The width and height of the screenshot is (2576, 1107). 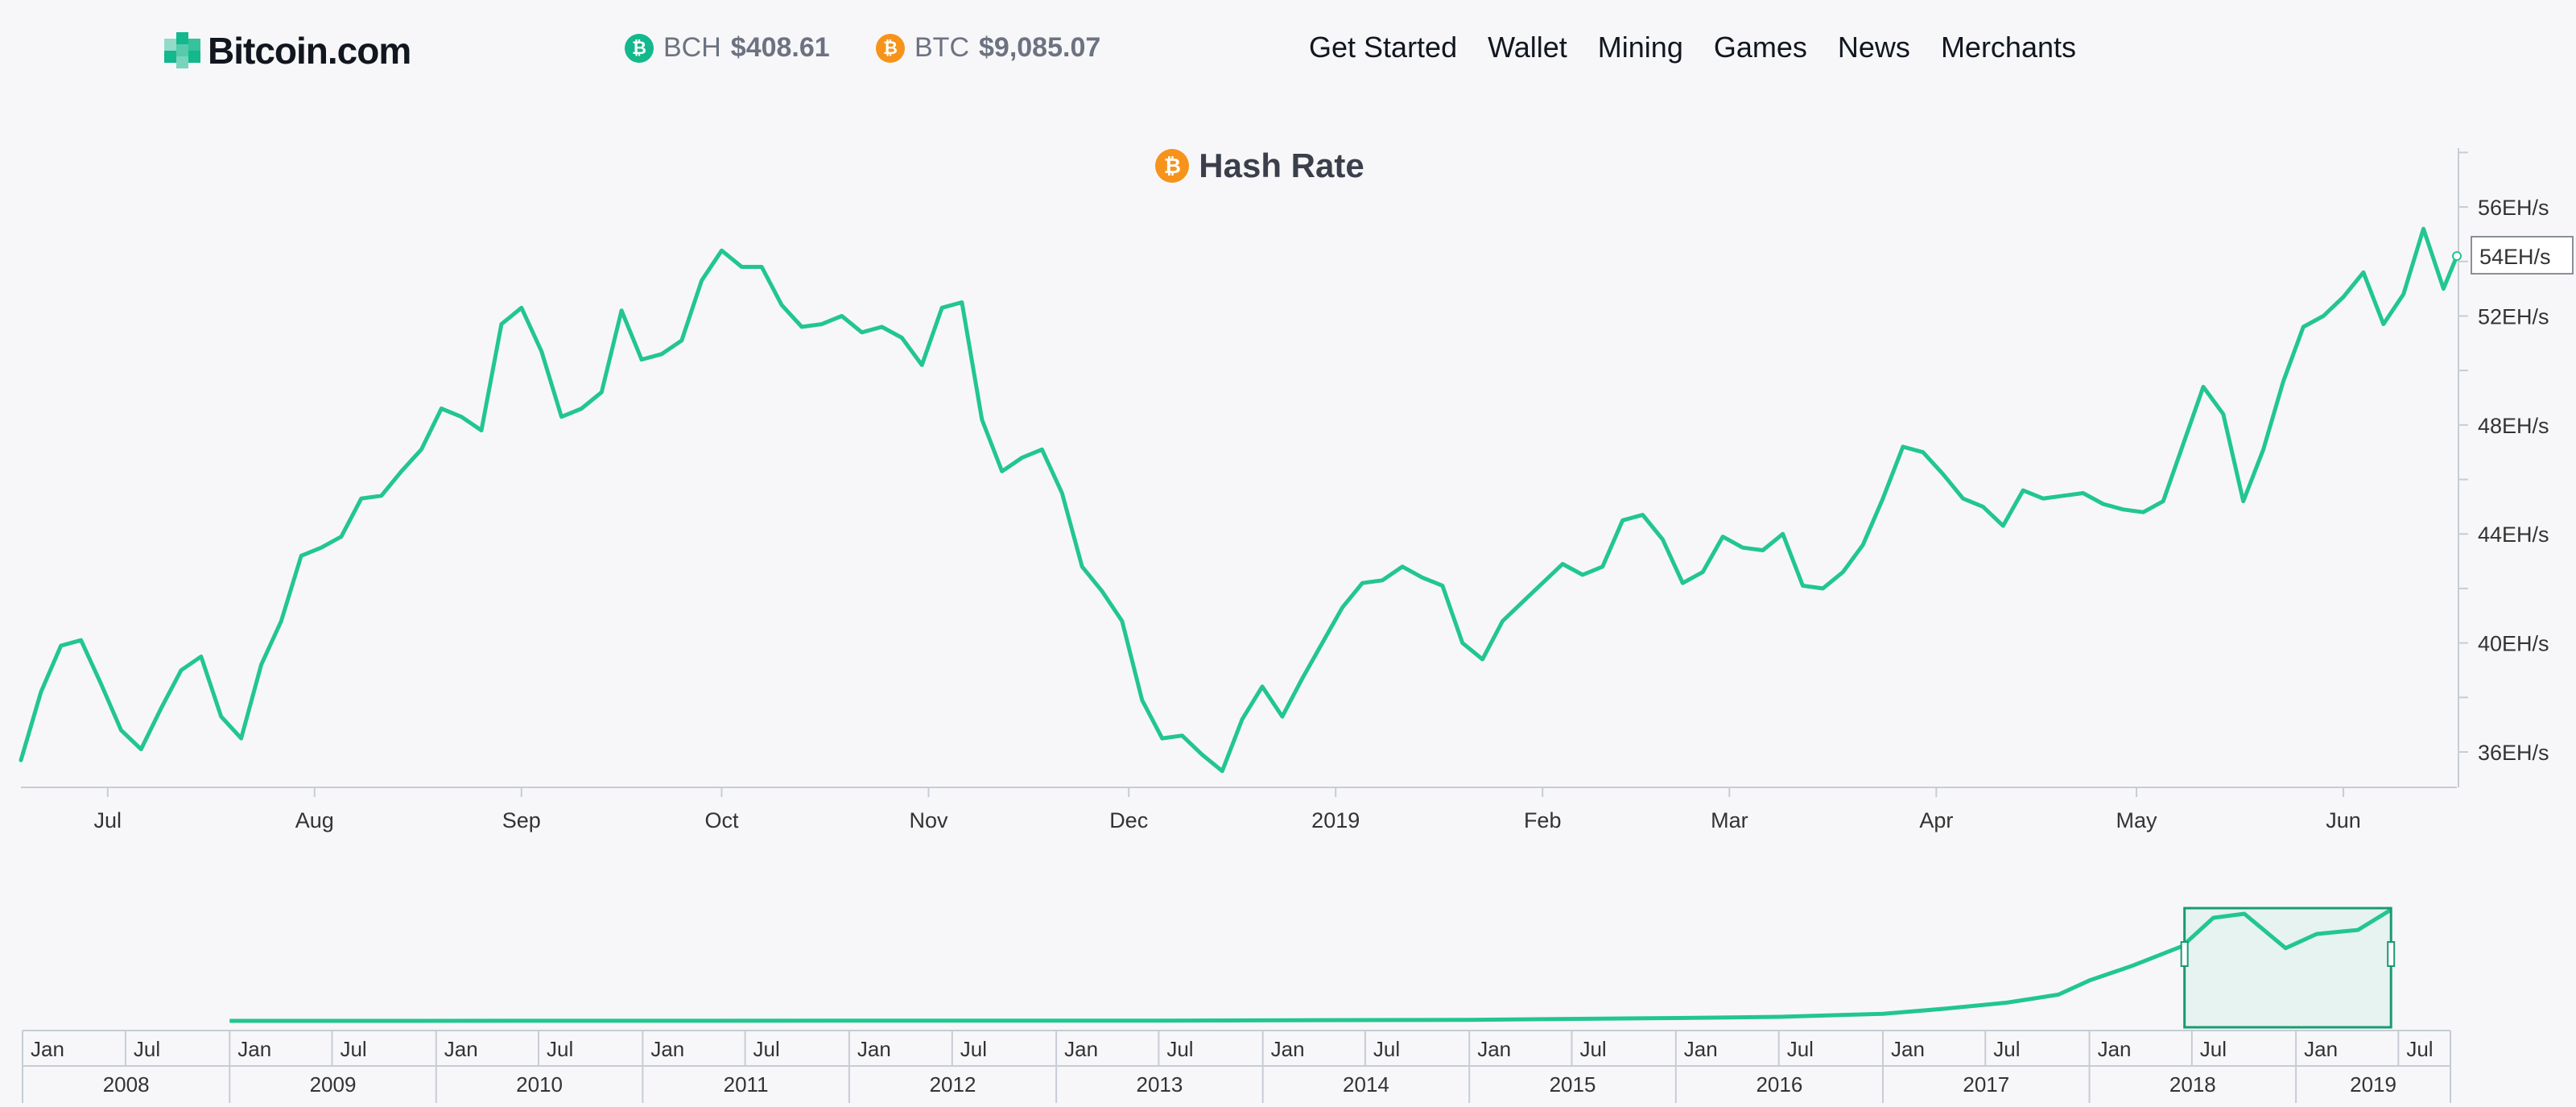 What do you see at coordinates (1573, 1084) in the screenshot?
I see `navigator-year-label: 2015` at bounding box center [1573, 1084].